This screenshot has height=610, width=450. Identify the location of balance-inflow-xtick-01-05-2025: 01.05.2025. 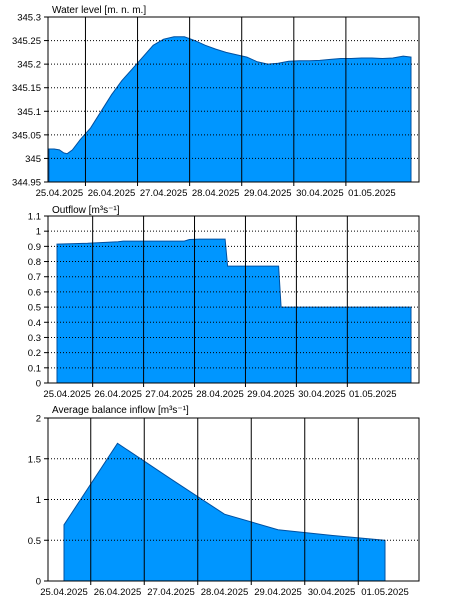
(385, 592).